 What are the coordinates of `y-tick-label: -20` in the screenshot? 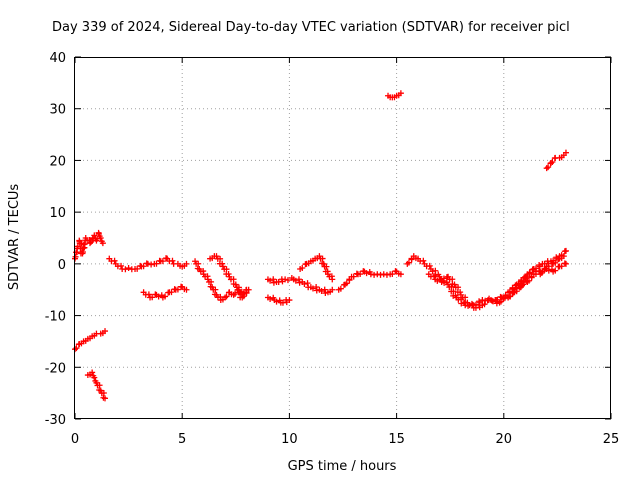 It's located at (55, 368).